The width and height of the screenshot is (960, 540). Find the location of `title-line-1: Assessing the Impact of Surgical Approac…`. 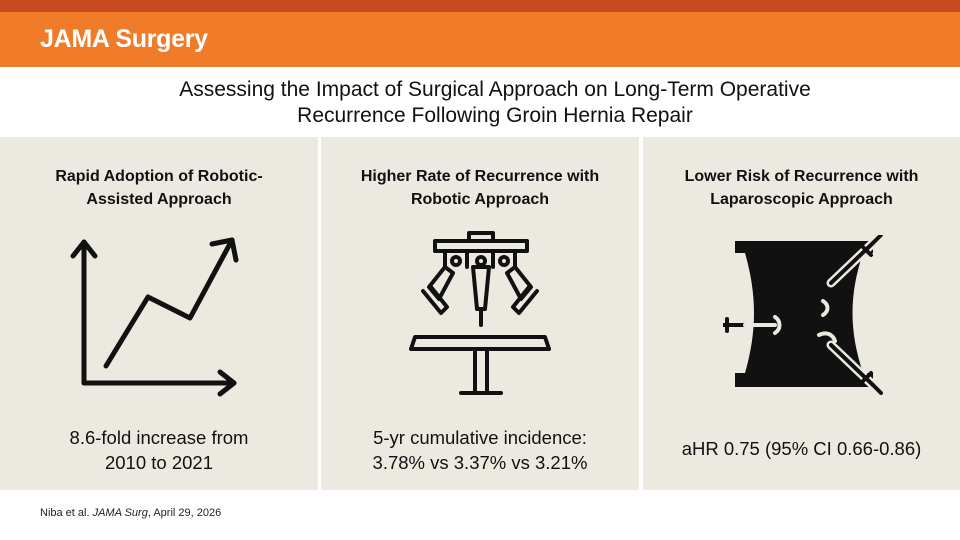

title-line-1: Assessing the Impact of Surgical Approac… is located at coordinates (495, 89).